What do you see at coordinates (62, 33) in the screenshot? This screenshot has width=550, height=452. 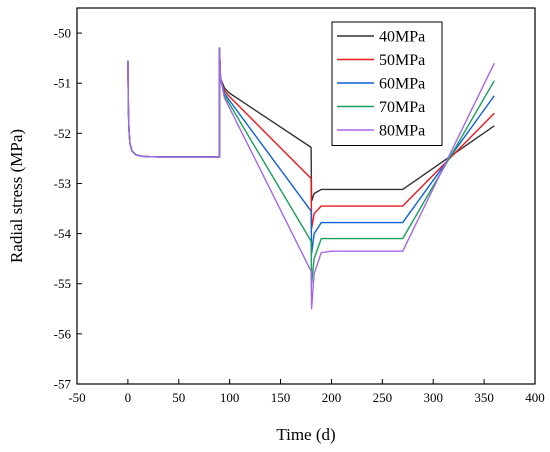 I see `y-tick-label: -50` at bounding box center [62, 33].